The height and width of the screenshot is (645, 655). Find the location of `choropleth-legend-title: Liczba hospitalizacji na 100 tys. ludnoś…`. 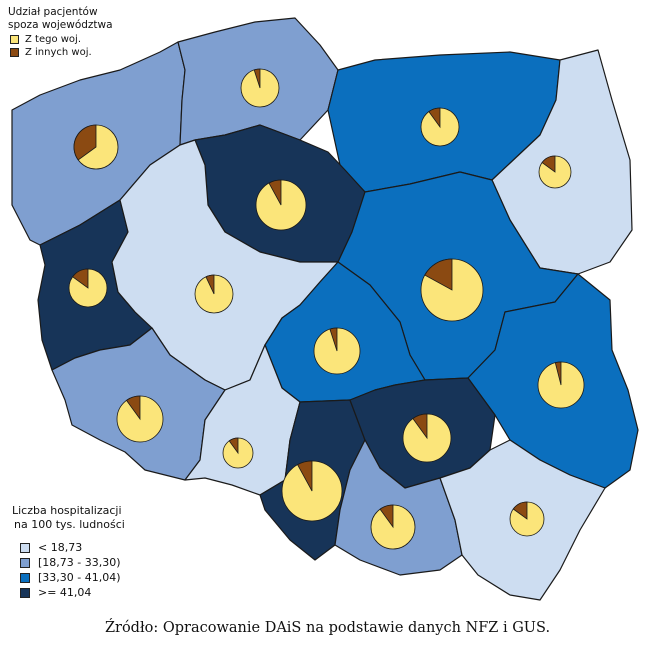

choropleth-legend-title: Liczba hospitalizacji na 100 tys. ludnoś… is located at coordinates (68, 518).